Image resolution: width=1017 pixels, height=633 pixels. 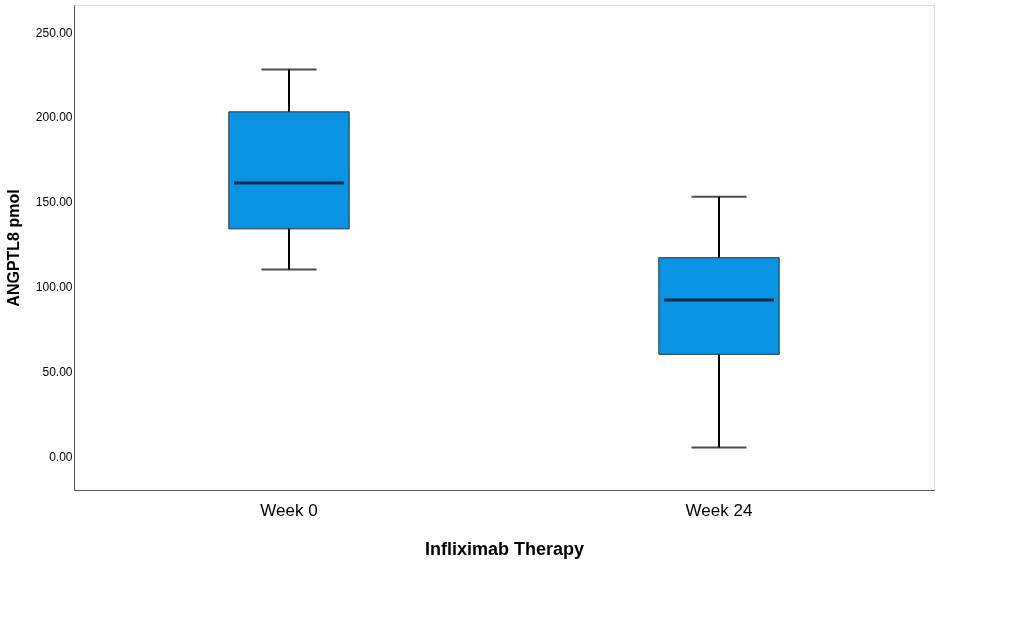 I want to click on y-tick-label: 50.00, so click(x=57, y=371).